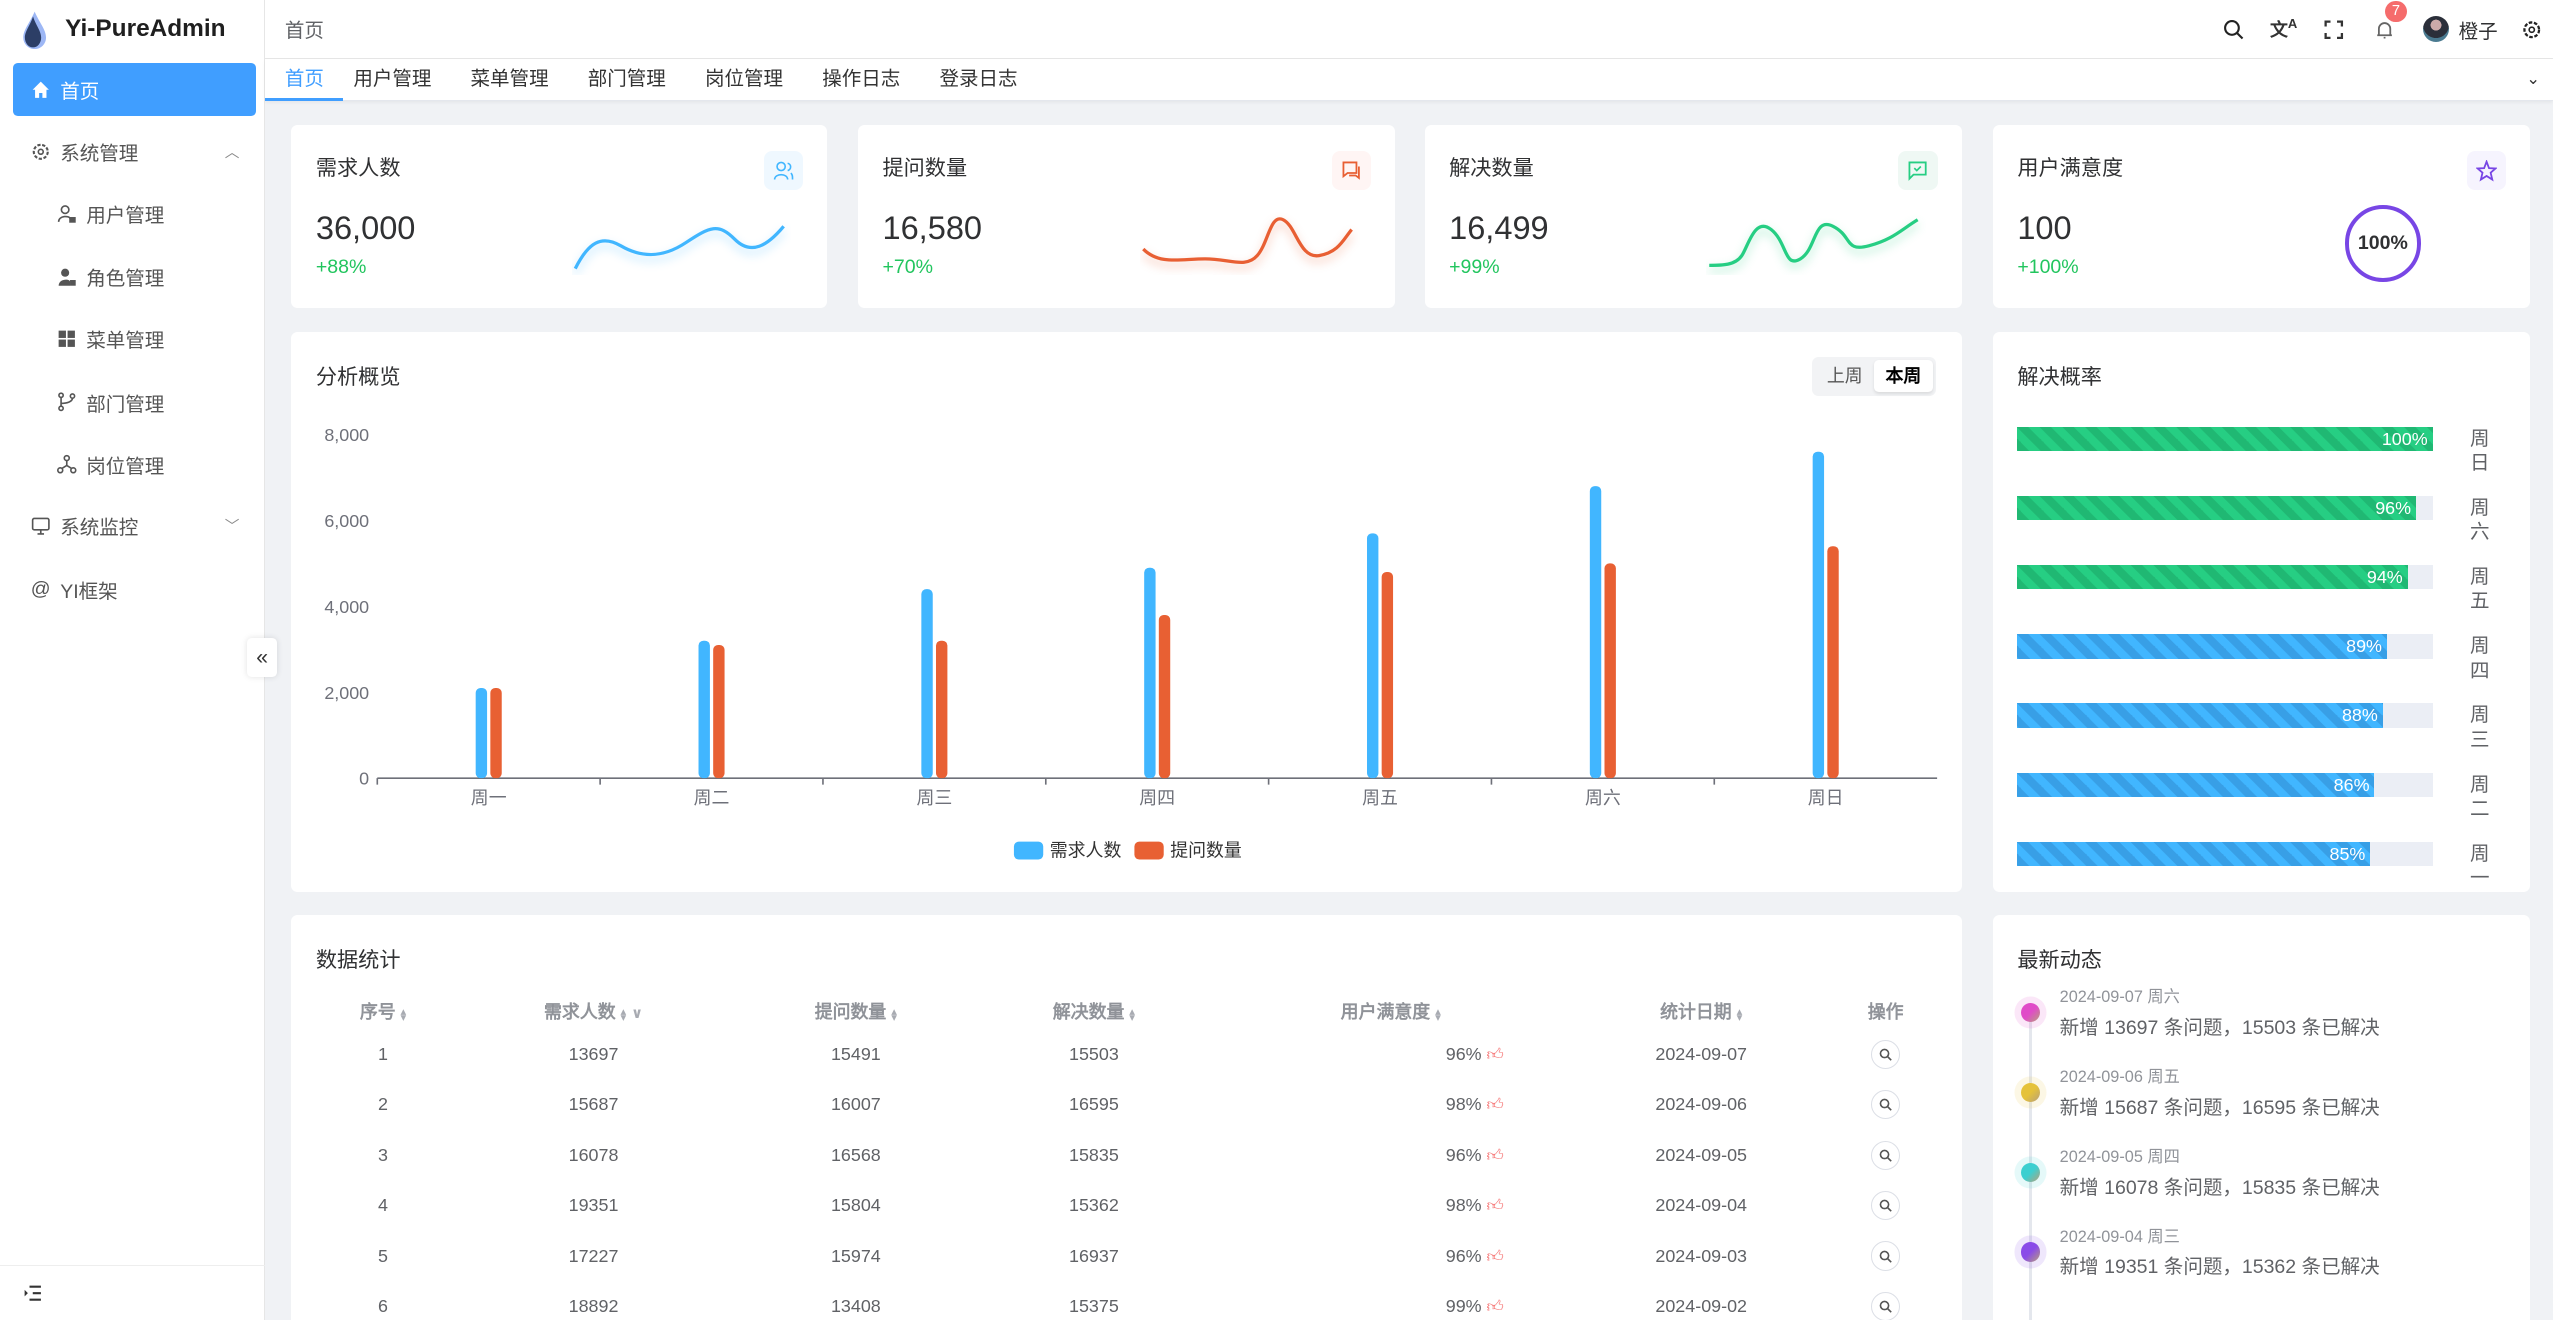 This screenshot has height=1320, width=2553. What do you see at coordinates (744, 78) in the screenshot?
I see `tab-posts: 岗位管理` at bounding box center [744, 78].